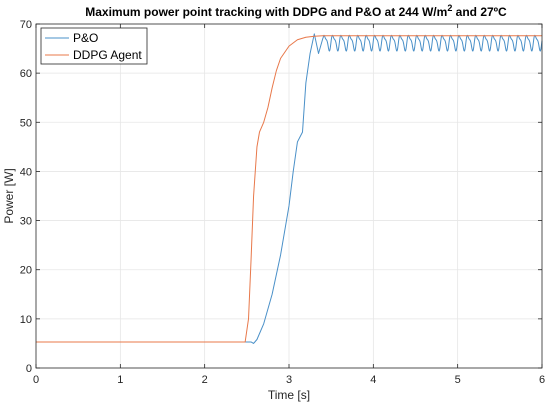  I want to click on x-tick-label: 0, so click(36, 380).